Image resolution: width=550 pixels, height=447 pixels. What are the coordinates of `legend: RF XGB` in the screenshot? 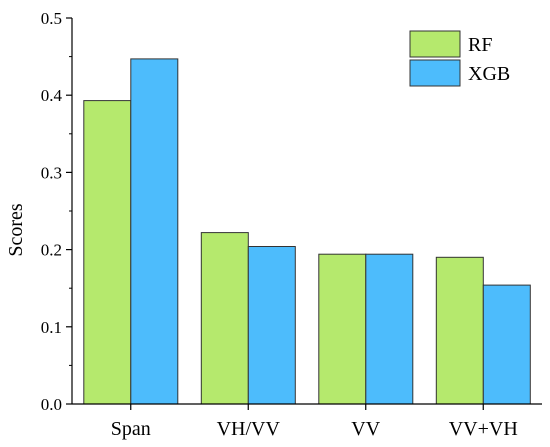 It's located at (459, 58).